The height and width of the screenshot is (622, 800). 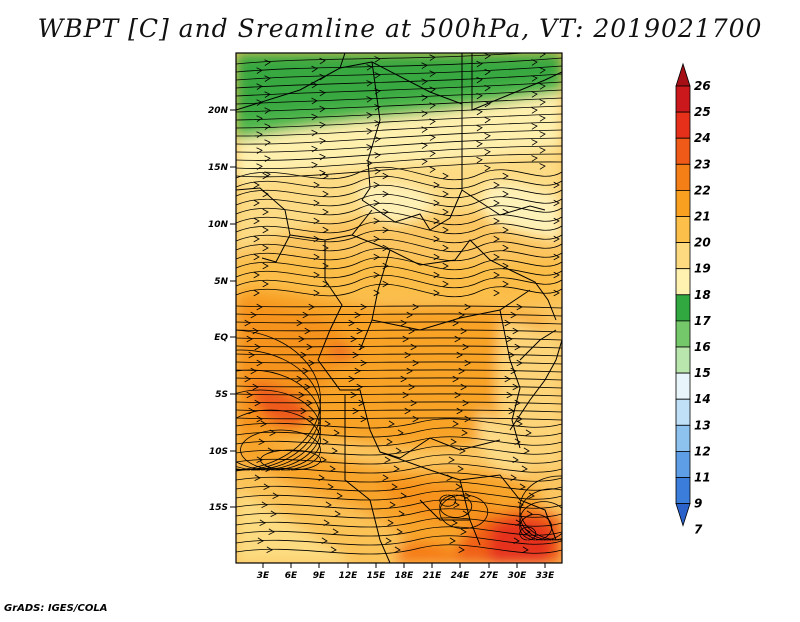 I want to click on colorbar-label: 23, so click(x=702, y=164).